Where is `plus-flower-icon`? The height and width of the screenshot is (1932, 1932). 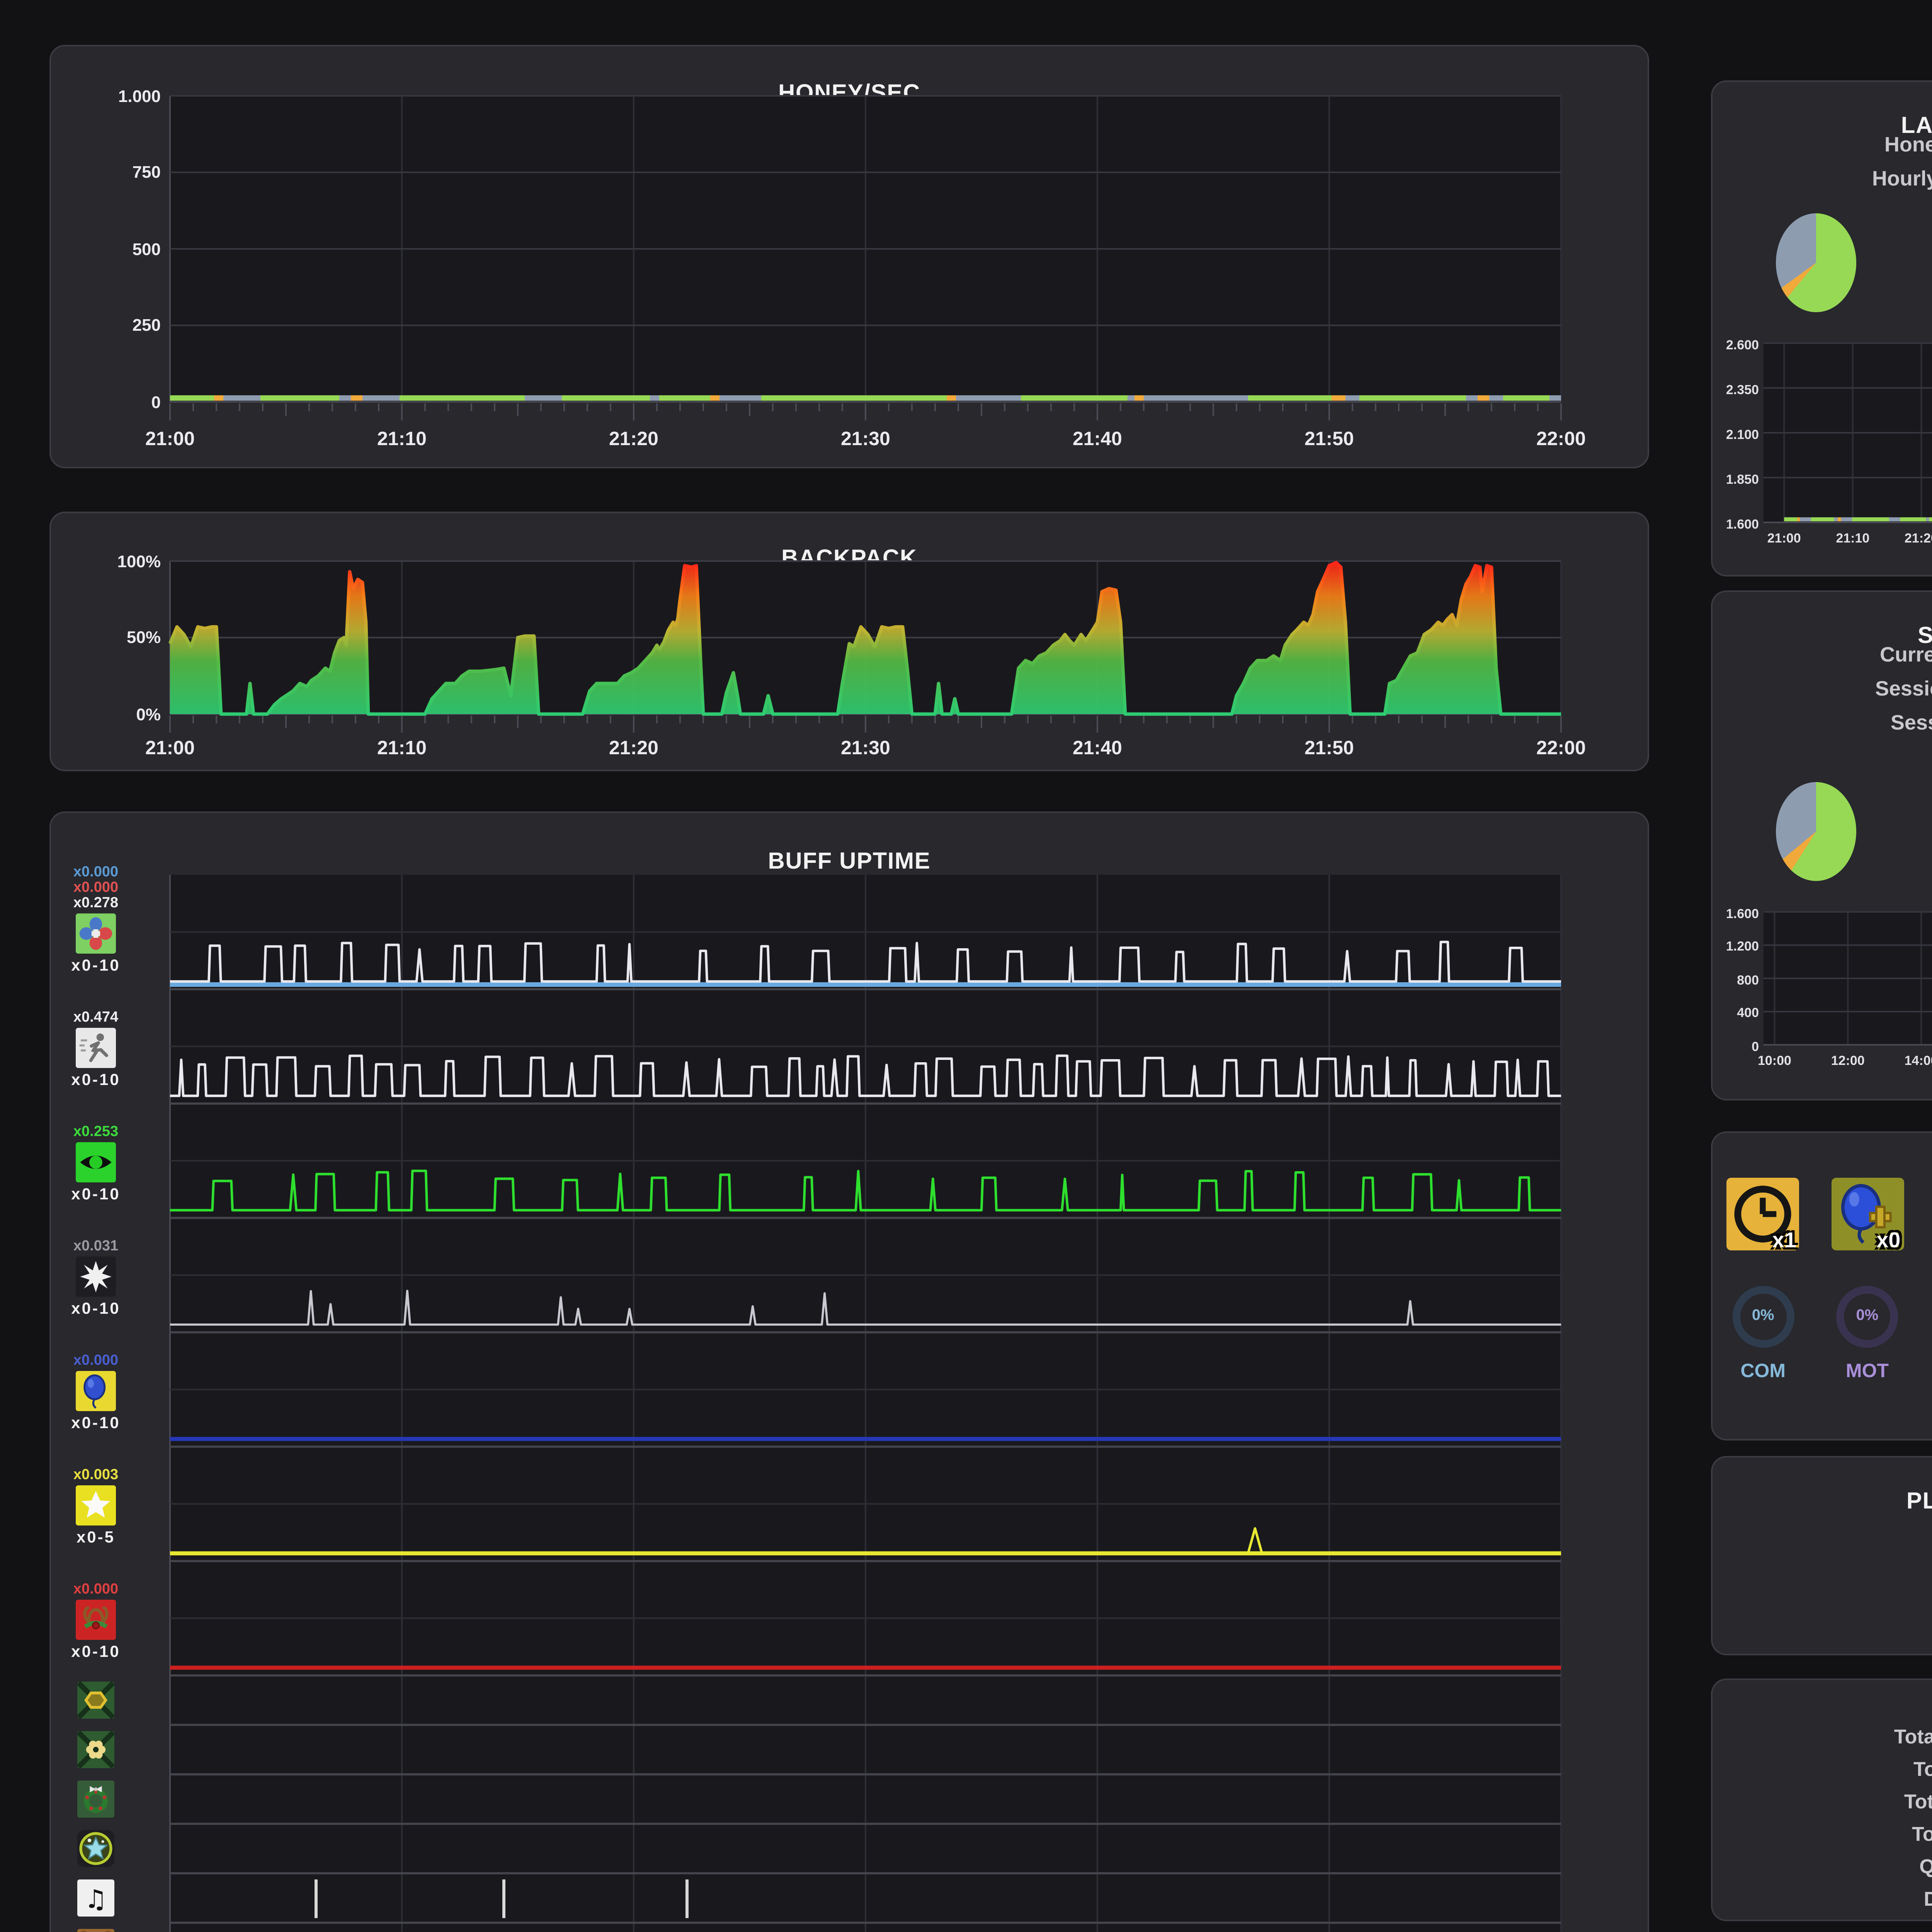 plus-flower-icon is located at coordinates (96, 934).